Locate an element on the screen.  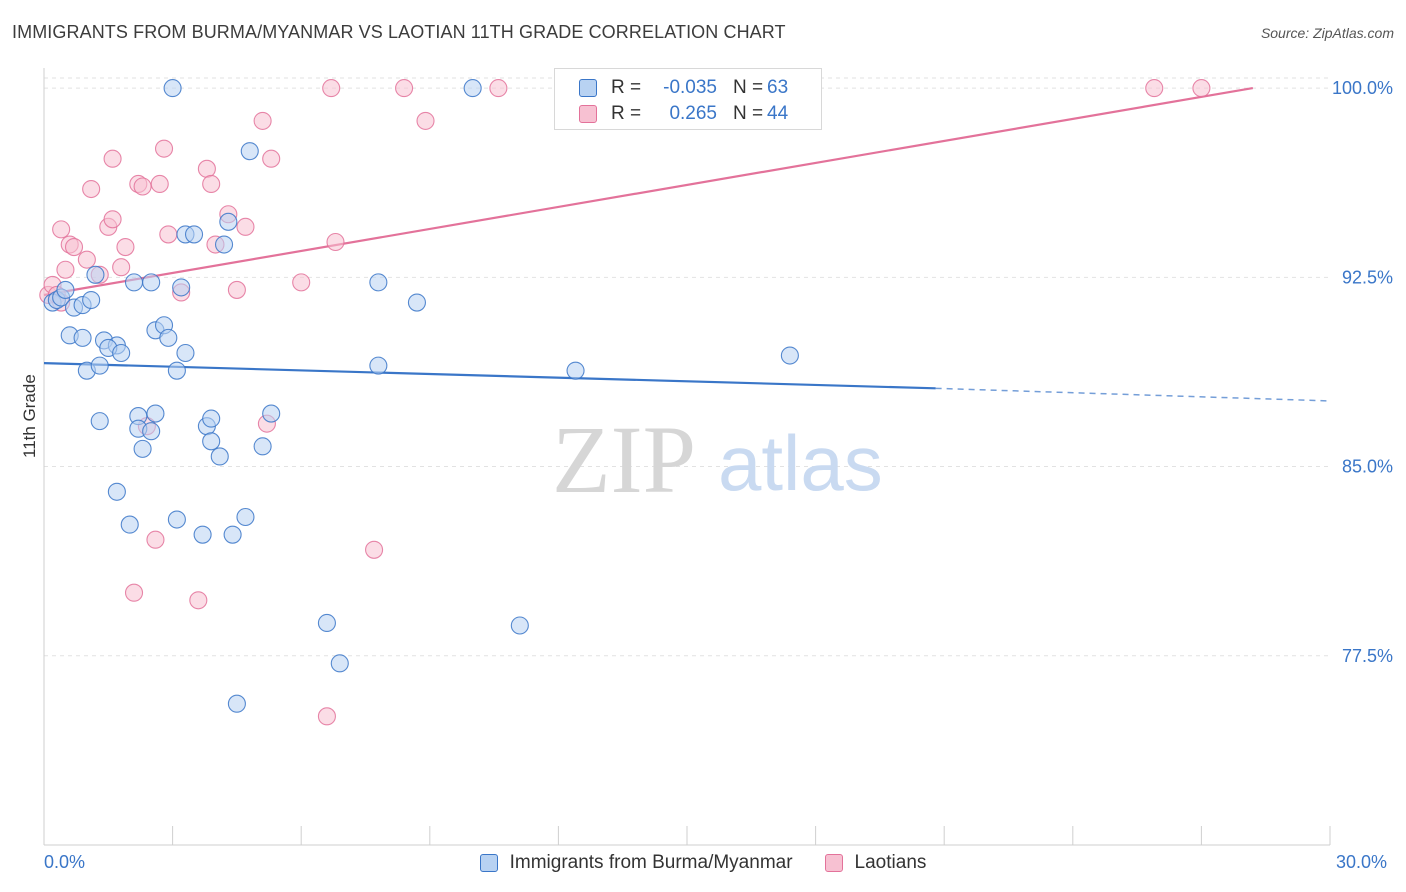
legend-swatch-burma is located at coordinates (588, 88).